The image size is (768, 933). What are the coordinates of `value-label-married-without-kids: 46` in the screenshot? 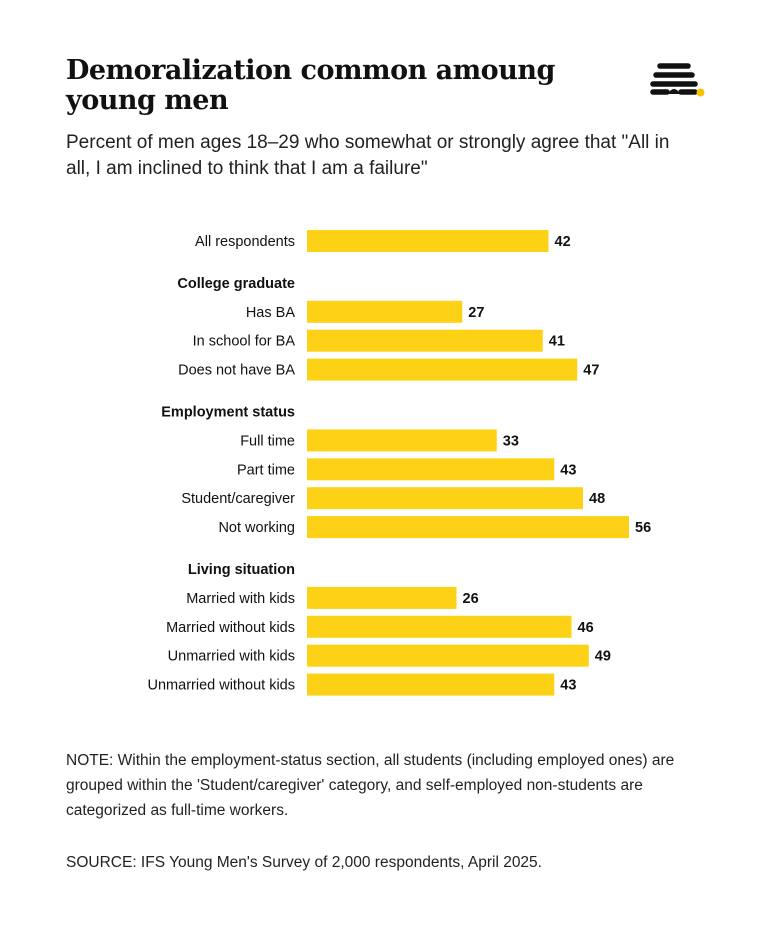 It's located at (586, 628).